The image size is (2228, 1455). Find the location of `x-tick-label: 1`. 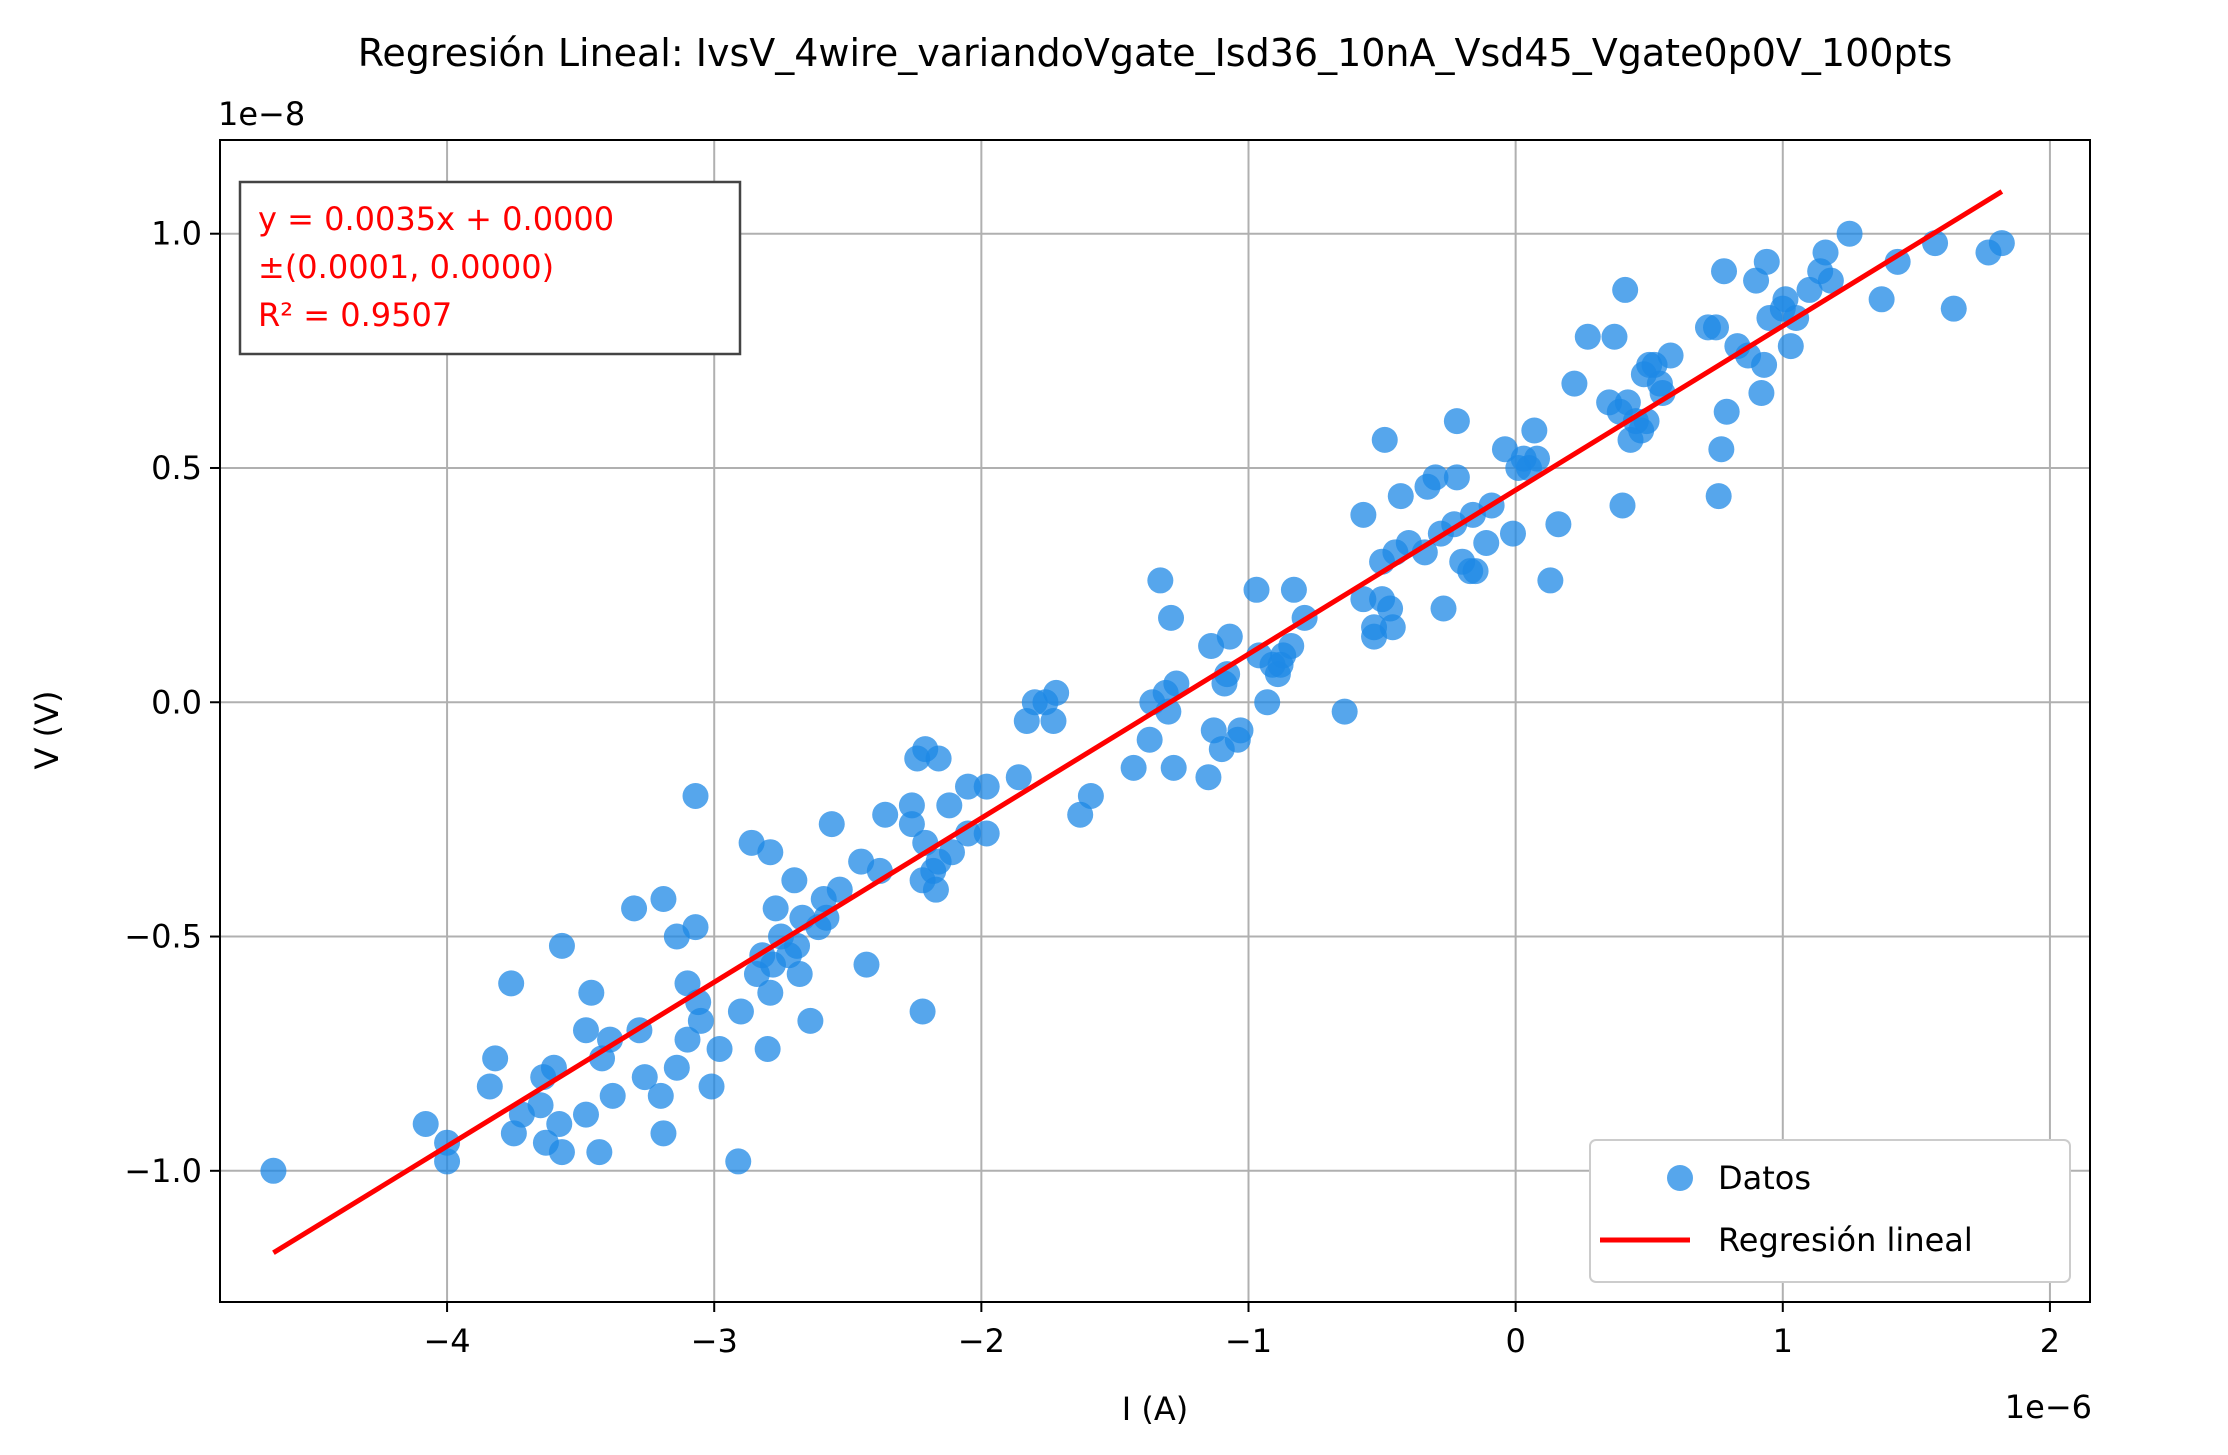

x-tick-label: 1 is located at coordinates (1783, 1341).